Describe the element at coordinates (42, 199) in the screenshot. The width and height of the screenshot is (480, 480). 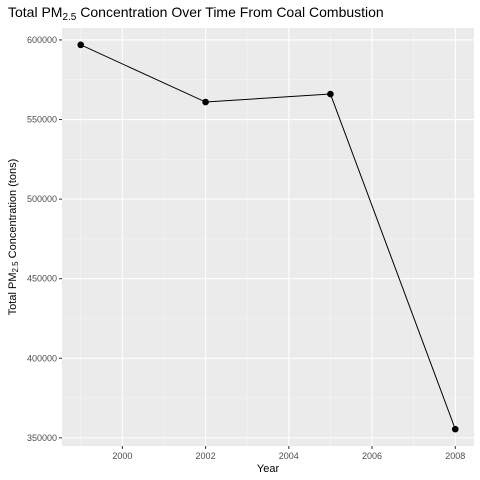
I see `y-tick-label: 500000` at that location.